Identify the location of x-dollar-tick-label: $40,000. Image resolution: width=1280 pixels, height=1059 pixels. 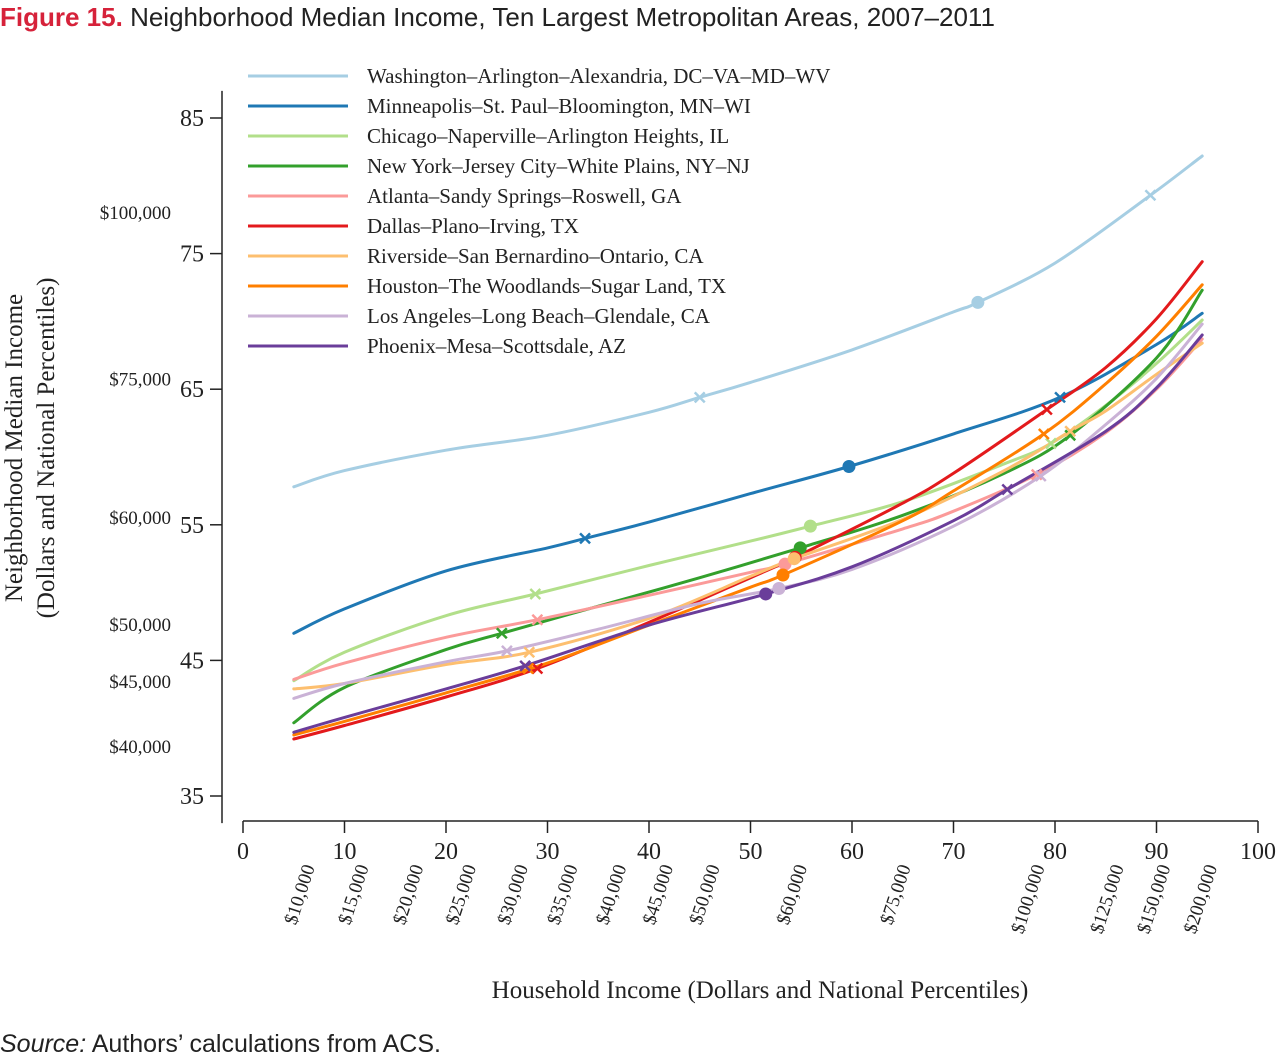
(611, 894).